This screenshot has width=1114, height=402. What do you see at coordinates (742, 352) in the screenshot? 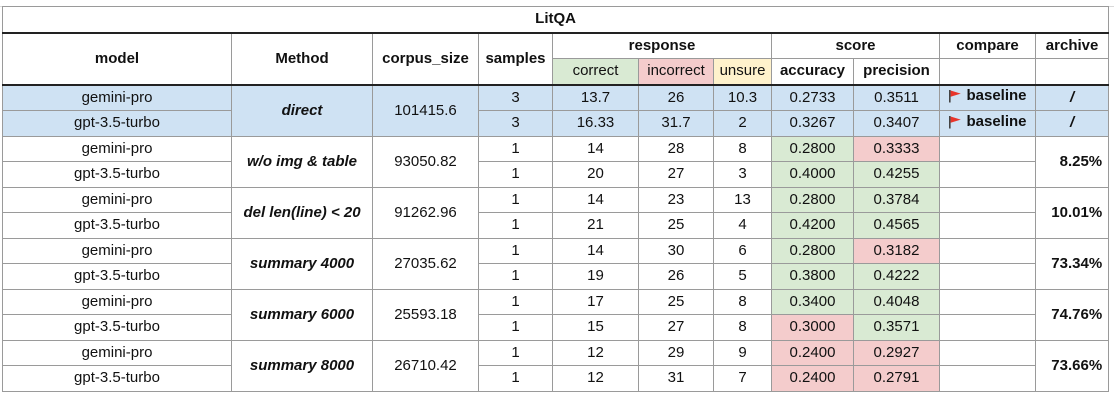
I see `cell-unsure: 9` at bounding box center [742, 352].